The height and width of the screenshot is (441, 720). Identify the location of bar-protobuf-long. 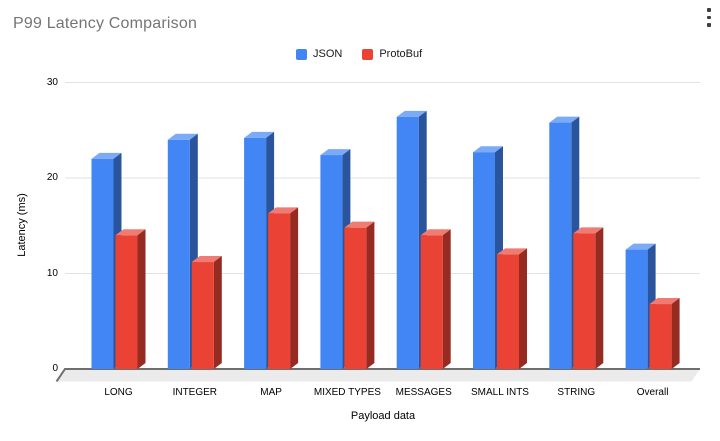
(130, 299).